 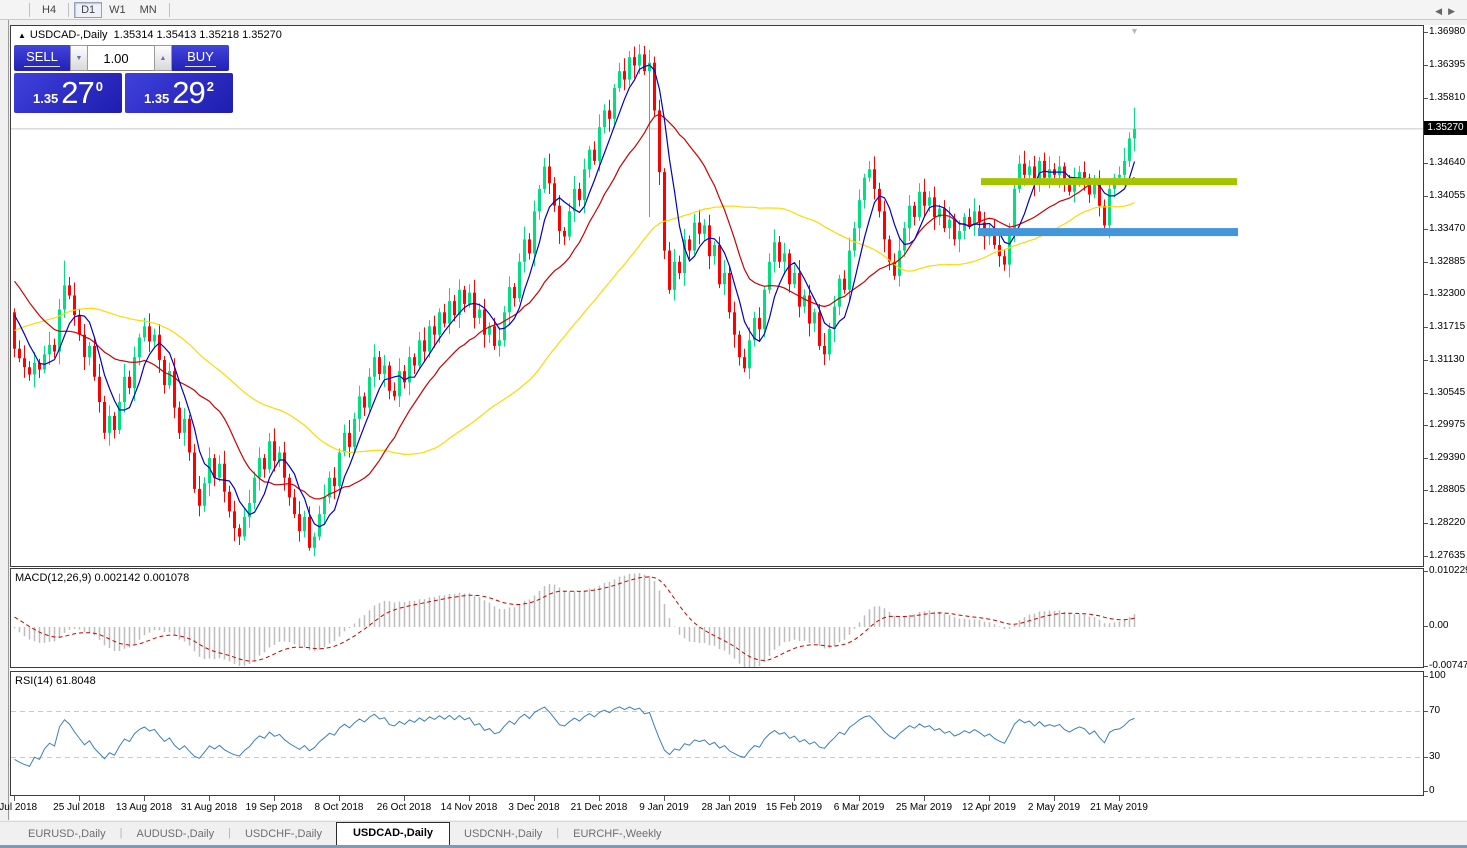 What do you see at coordinates (664, 807) in the screenshot?
I see `date-tick-label: 9 Jan 2019` at bounding box center [664, 807].